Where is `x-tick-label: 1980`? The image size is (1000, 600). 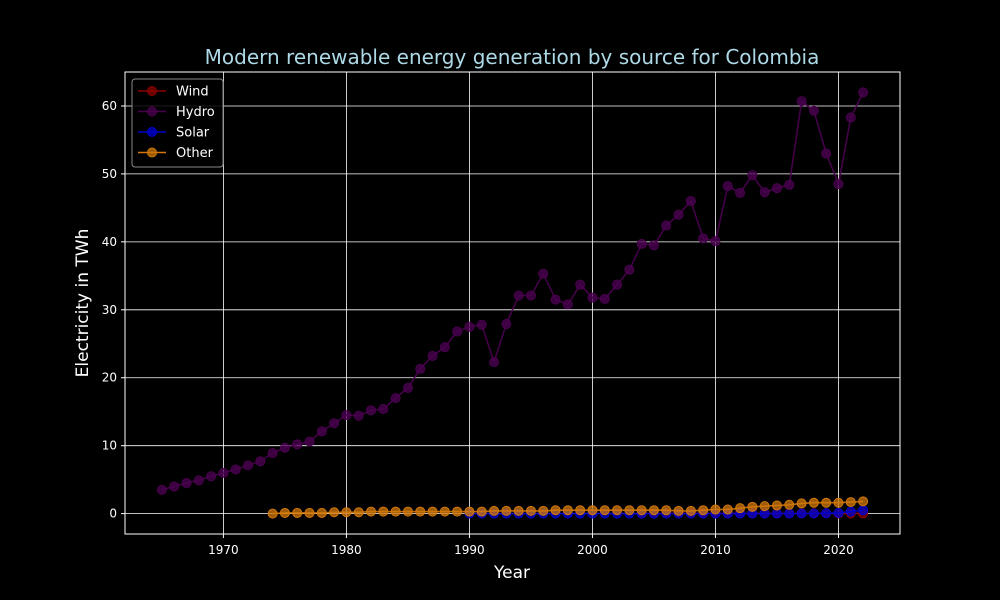
x-tick-label: 1980 is located at coordinates (346, 550).